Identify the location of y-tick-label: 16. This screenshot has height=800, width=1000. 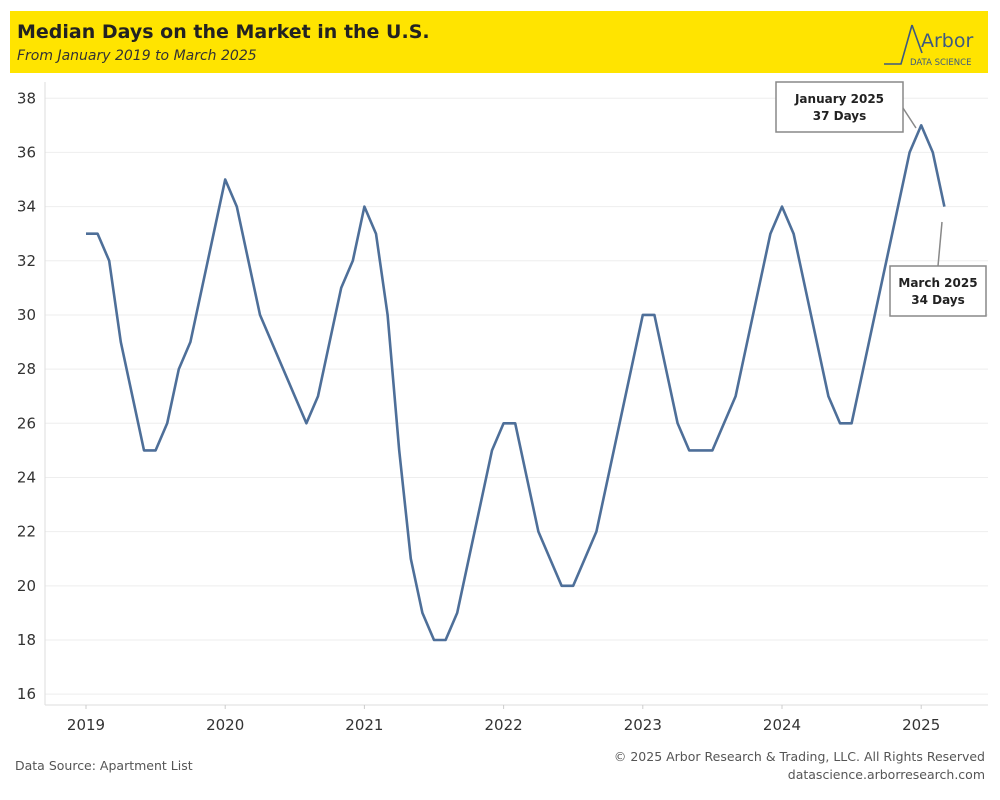
(26, 694).